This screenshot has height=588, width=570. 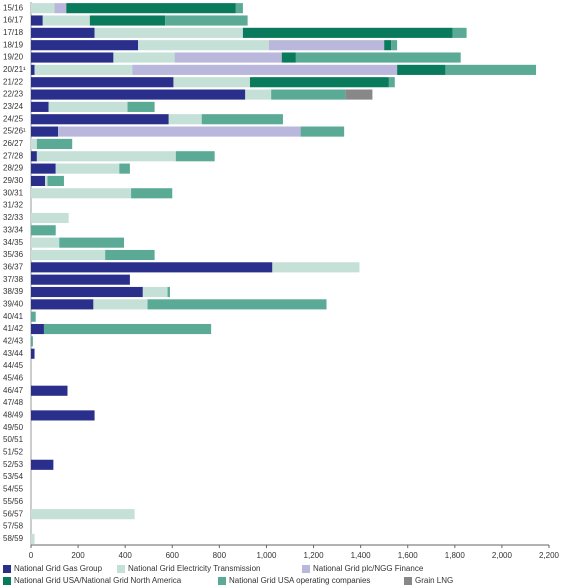 What do you see at coordinates (13, 205) in the screenshot?
I see `y-tick-label: 31/32` at bounding box center [13, 205].